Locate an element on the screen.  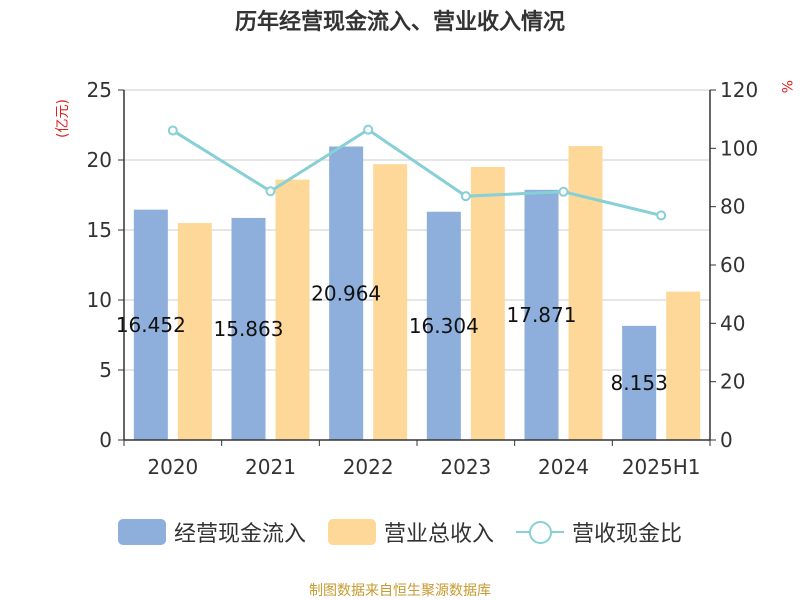
legend-item-ratio: 营收现金比 is located at coordinates (599, 532).